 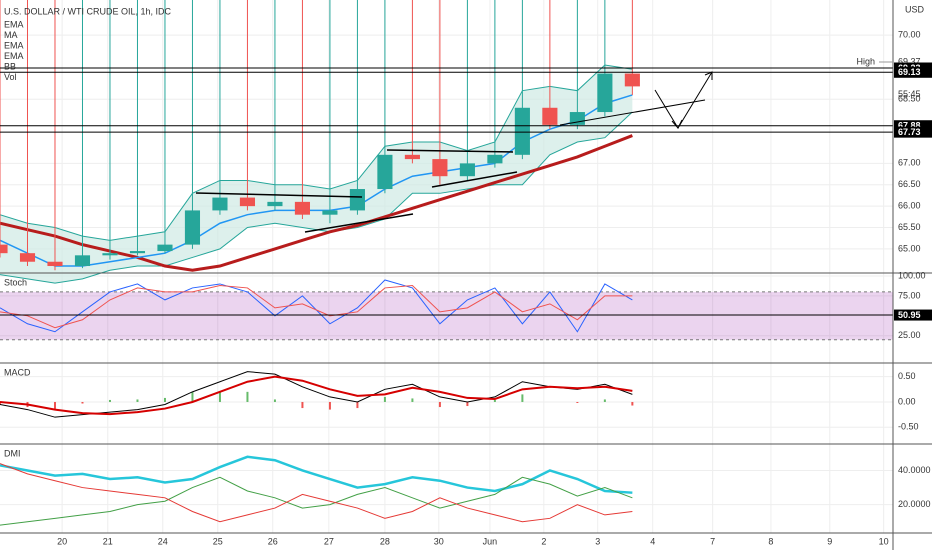 I want to click on y-tick-label: 65.00, so click(x=909, y=248).